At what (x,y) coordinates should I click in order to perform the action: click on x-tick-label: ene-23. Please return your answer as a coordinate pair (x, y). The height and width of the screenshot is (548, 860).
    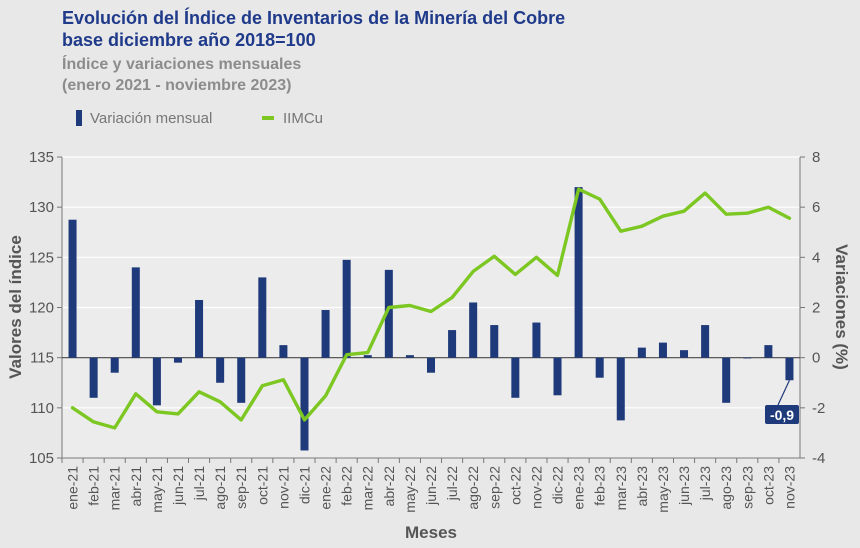
    Looking at the image, I should click on (579, 488).